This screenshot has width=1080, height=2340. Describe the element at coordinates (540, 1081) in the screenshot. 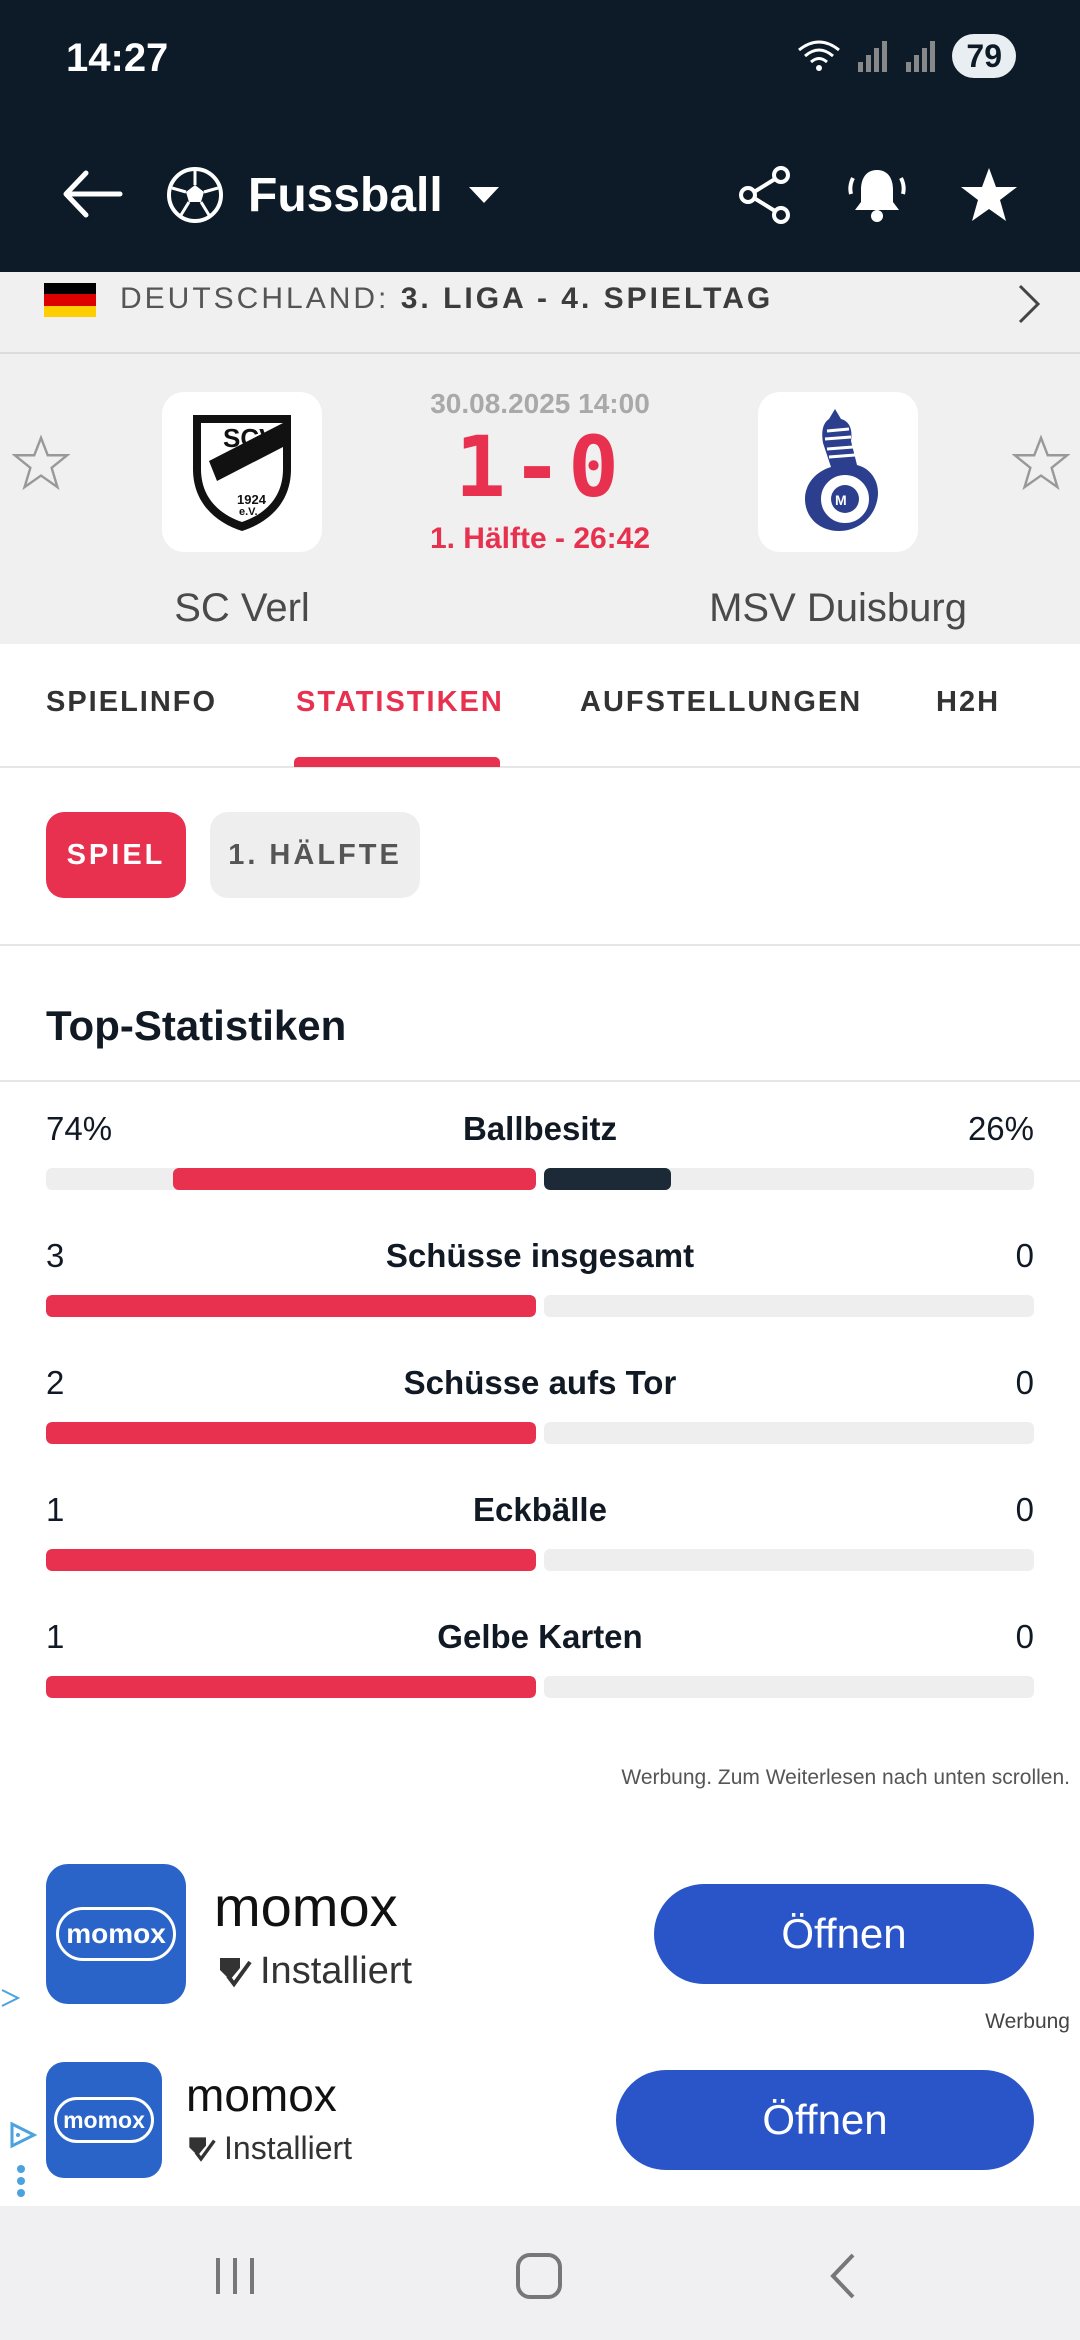

I see `divider` at that location.